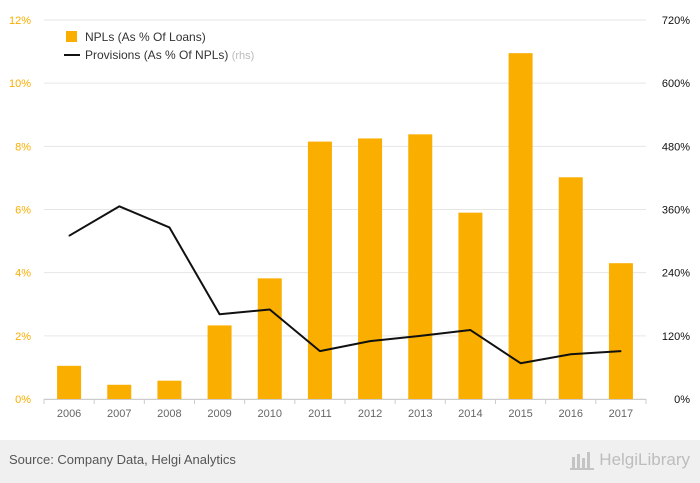 The width and height of the screenshot is (700, 483). What do you see at coordinates (644, 459) in the screenshot?
I see `brand-name: HelgiLibrary` at bounding box center [644, 459].